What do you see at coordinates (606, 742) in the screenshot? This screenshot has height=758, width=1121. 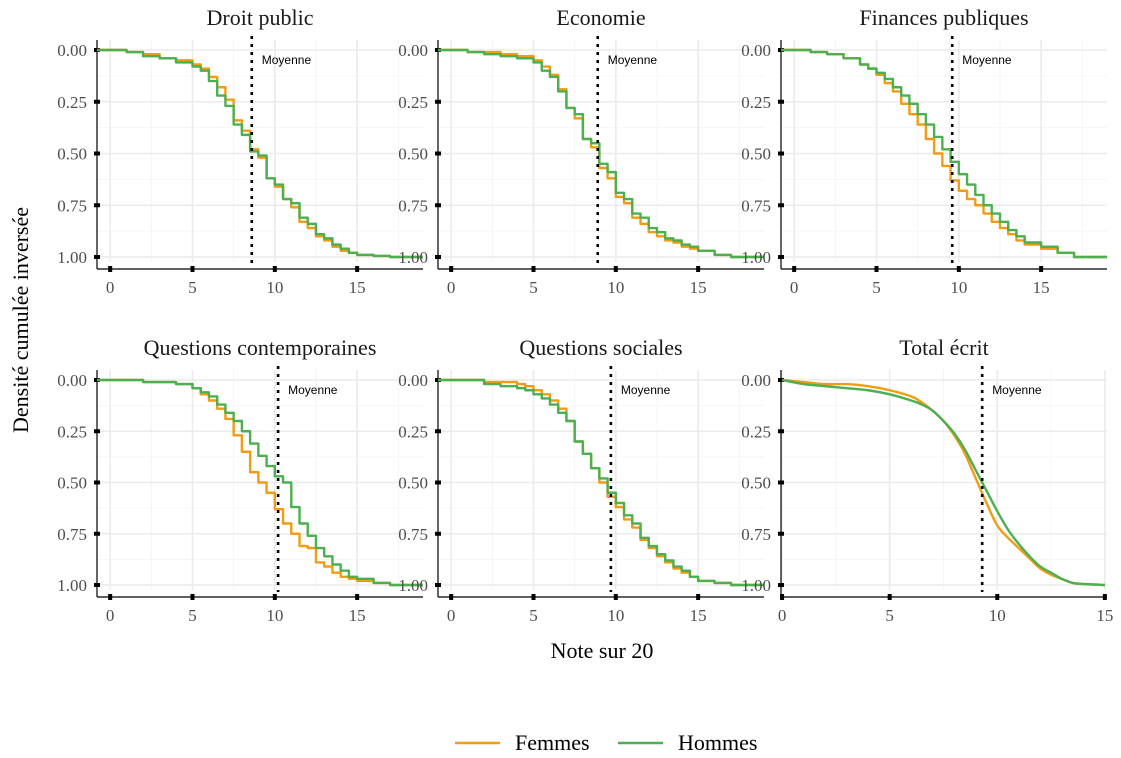 I see `legend: Femmes Hommes` at bounding box center [606, 742].